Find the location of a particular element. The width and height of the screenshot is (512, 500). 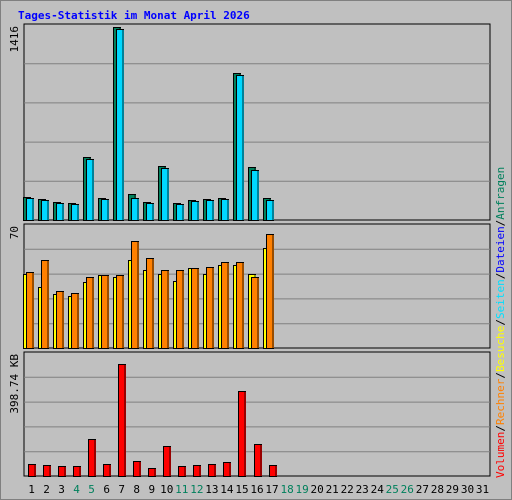

x-tick-label-day-11: 11 is located at coordinates (181, 489).